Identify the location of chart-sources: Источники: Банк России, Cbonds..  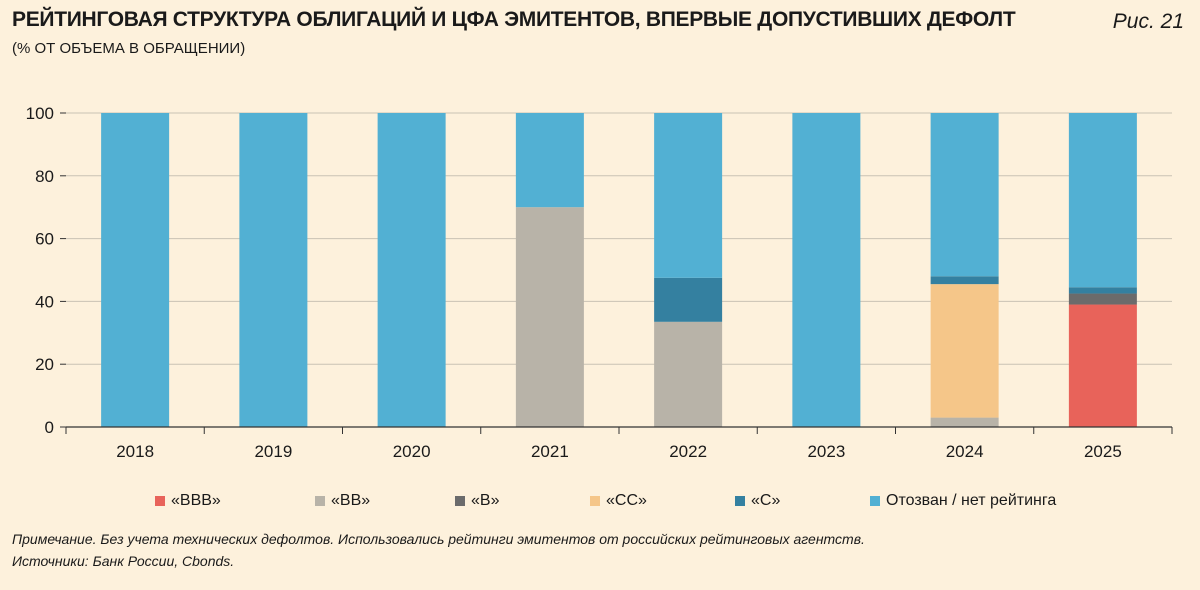
(123, 561).